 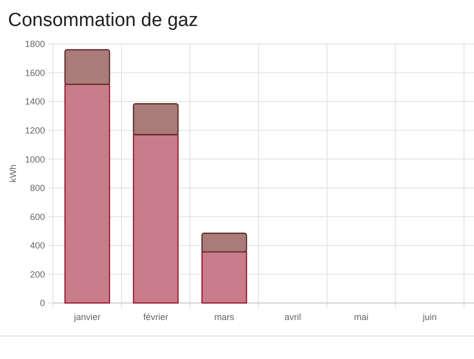 I want to click on y-tick-label: 1200, so click(x=34, y=130).